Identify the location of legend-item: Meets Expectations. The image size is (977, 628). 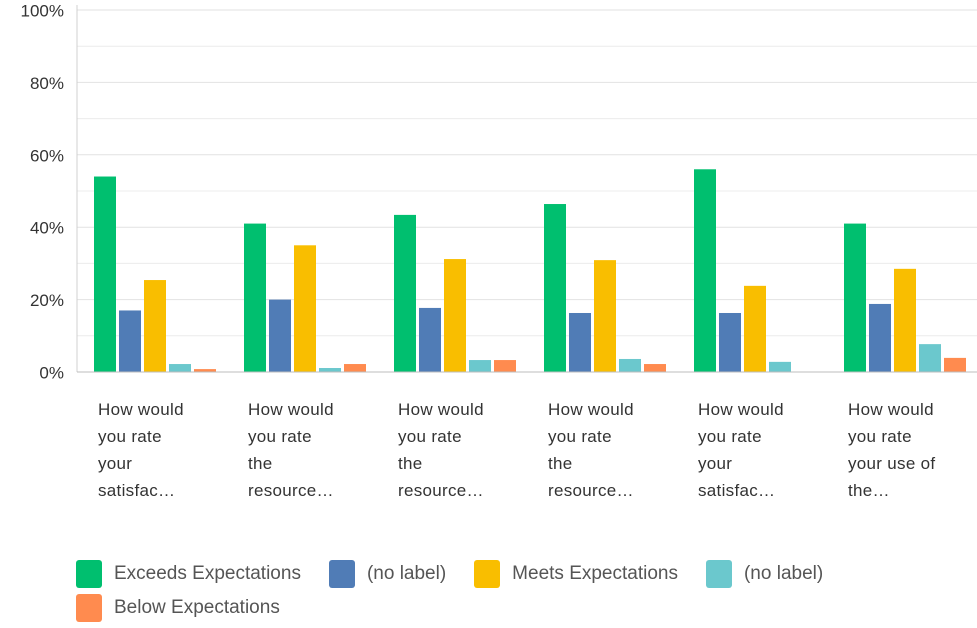
(576, 574).